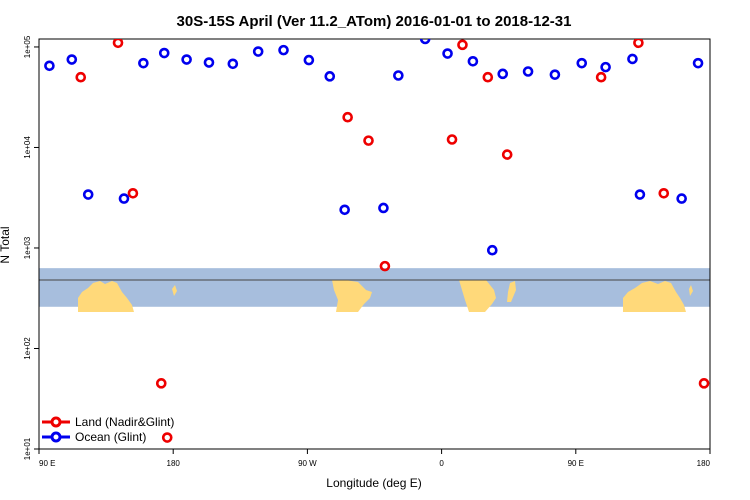  I want to click on world-map-strip, so click(374, 290).